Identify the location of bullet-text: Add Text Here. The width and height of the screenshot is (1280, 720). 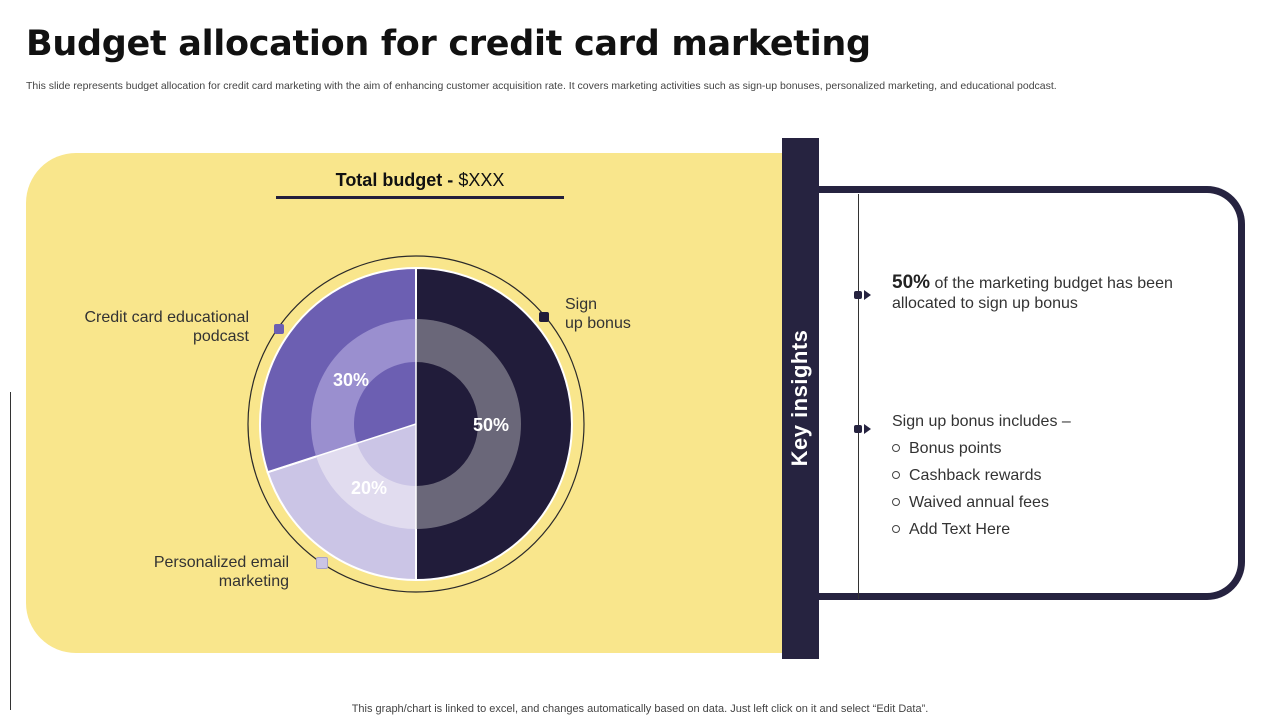
(960, 529).